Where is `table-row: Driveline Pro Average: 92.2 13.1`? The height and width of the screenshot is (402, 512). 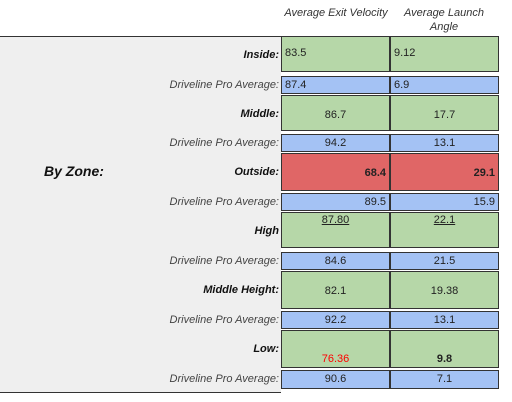
table-row: Driveline Pro Average: 92.2 13.1 is located at coordinates (256, 320).